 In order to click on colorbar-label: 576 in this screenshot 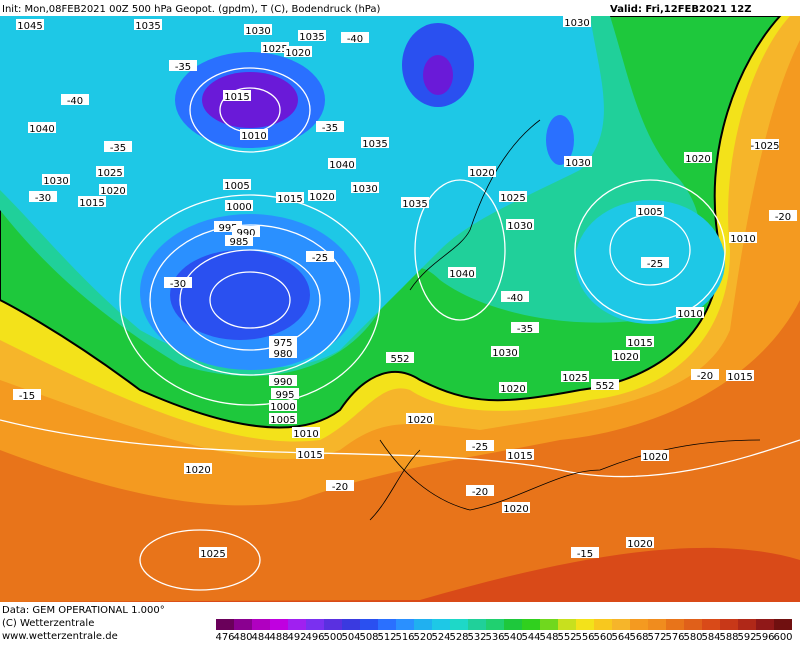, I will do `click(674, 637)`.